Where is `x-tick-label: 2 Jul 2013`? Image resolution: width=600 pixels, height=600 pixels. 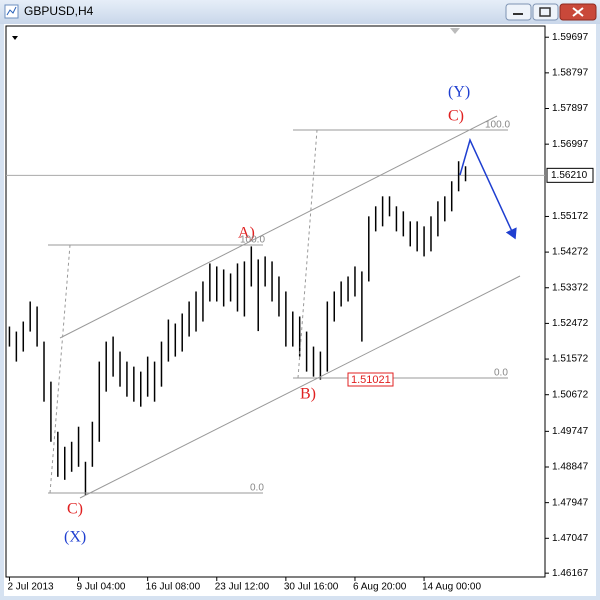 x-tick-label: 2 Jul 2013 is located at coordinates (30, 587).